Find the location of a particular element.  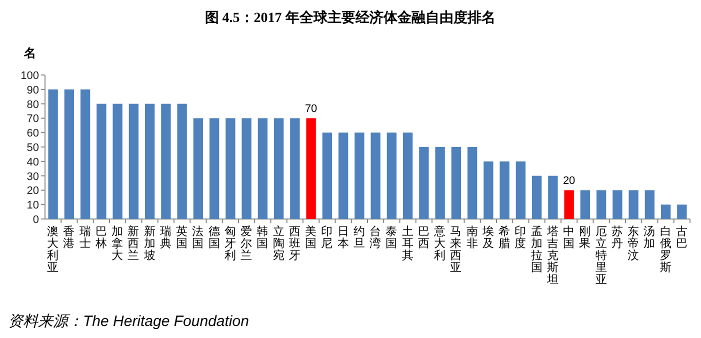

y-axis-title: 名 is located at coordinates (29, 53).